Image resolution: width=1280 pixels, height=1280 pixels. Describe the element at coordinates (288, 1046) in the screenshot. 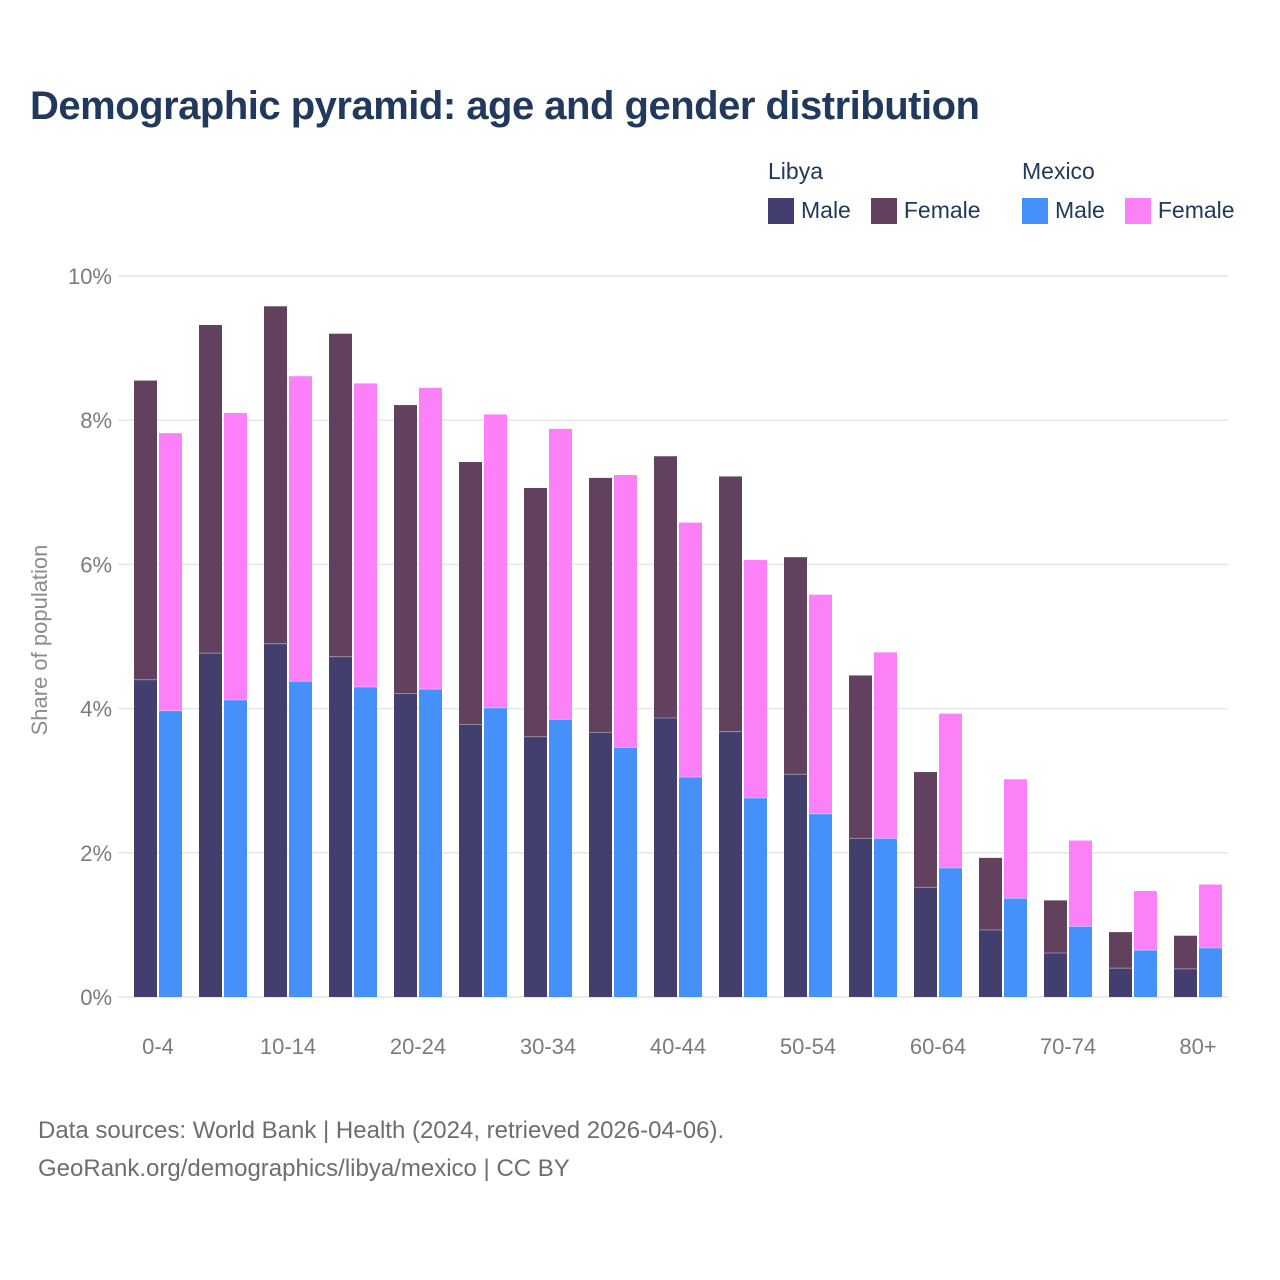

I see `x-tick-label: 10-14` at that location.